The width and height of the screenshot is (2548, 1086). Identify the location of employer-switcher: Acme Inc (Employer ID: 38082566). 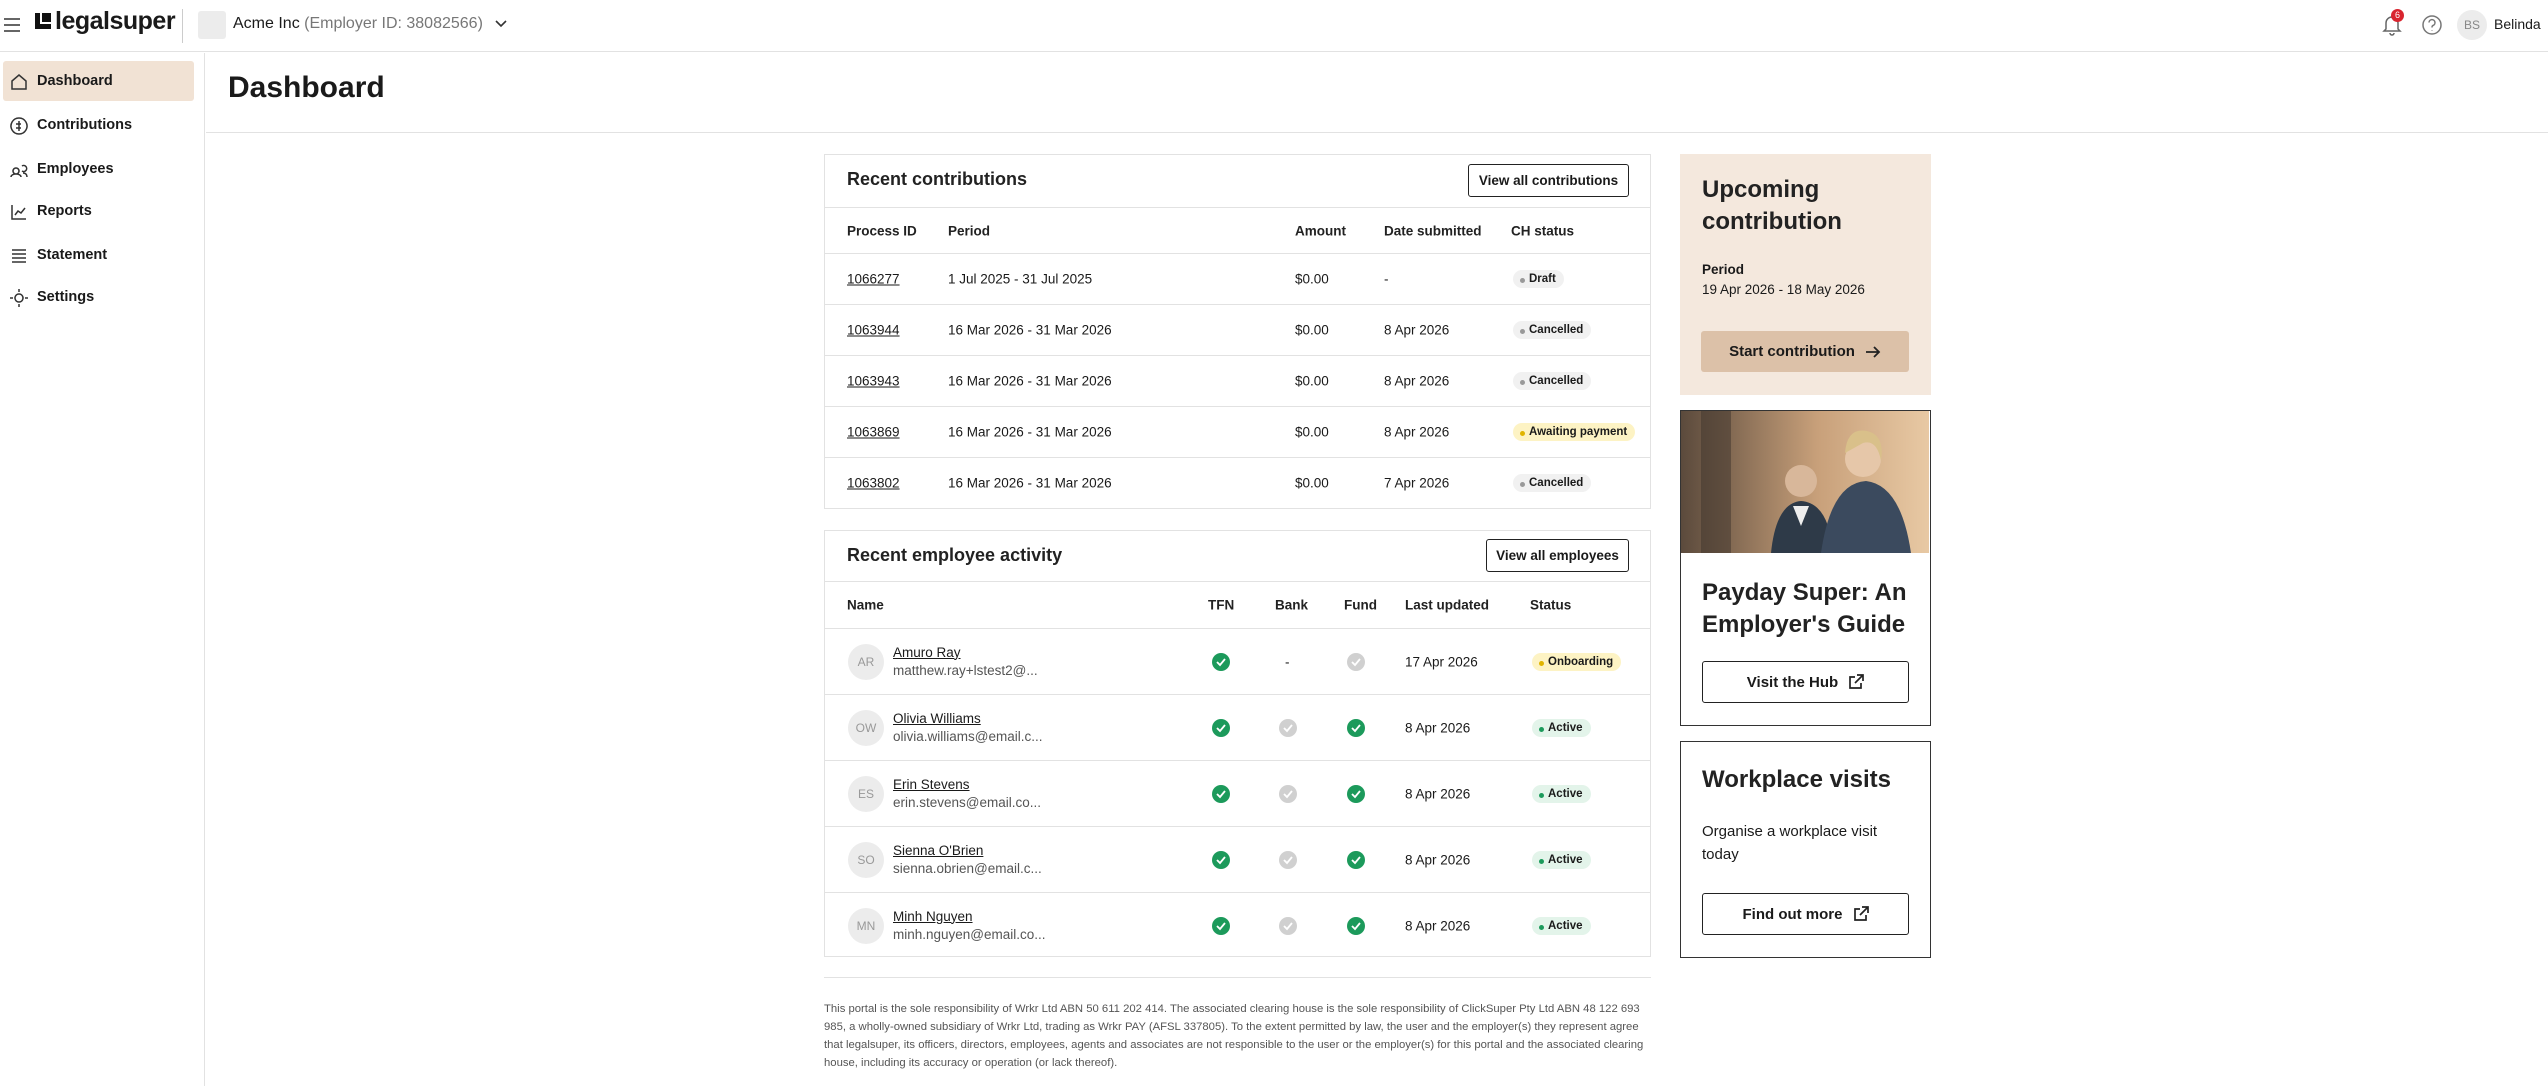
(370, 24).